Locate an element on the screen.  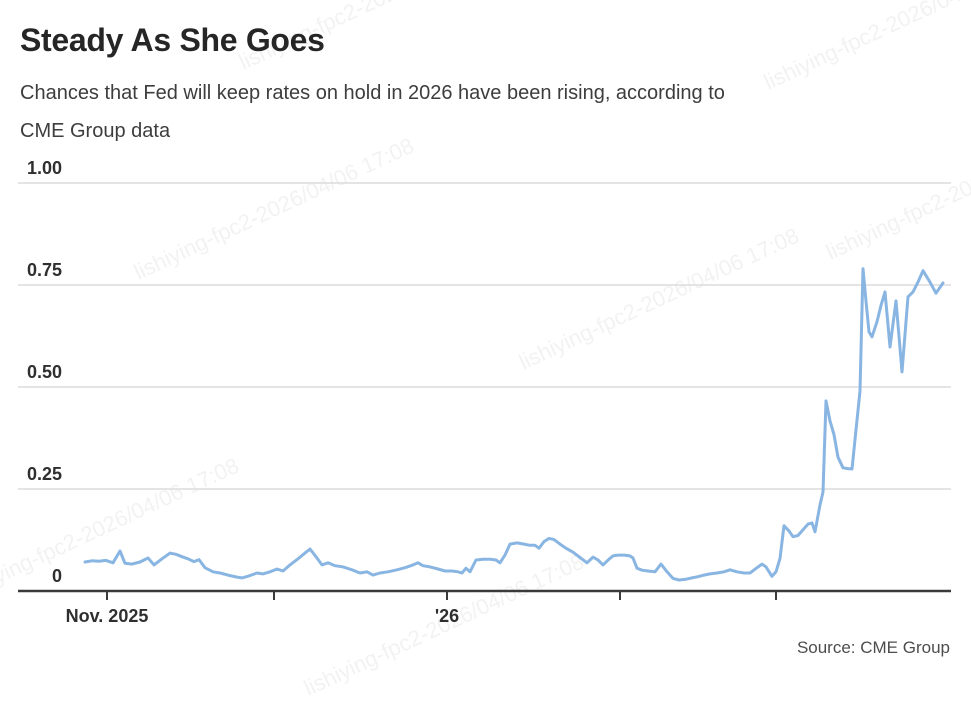
chart-title: Steady As She Goes is located at coordinates (172, 40).